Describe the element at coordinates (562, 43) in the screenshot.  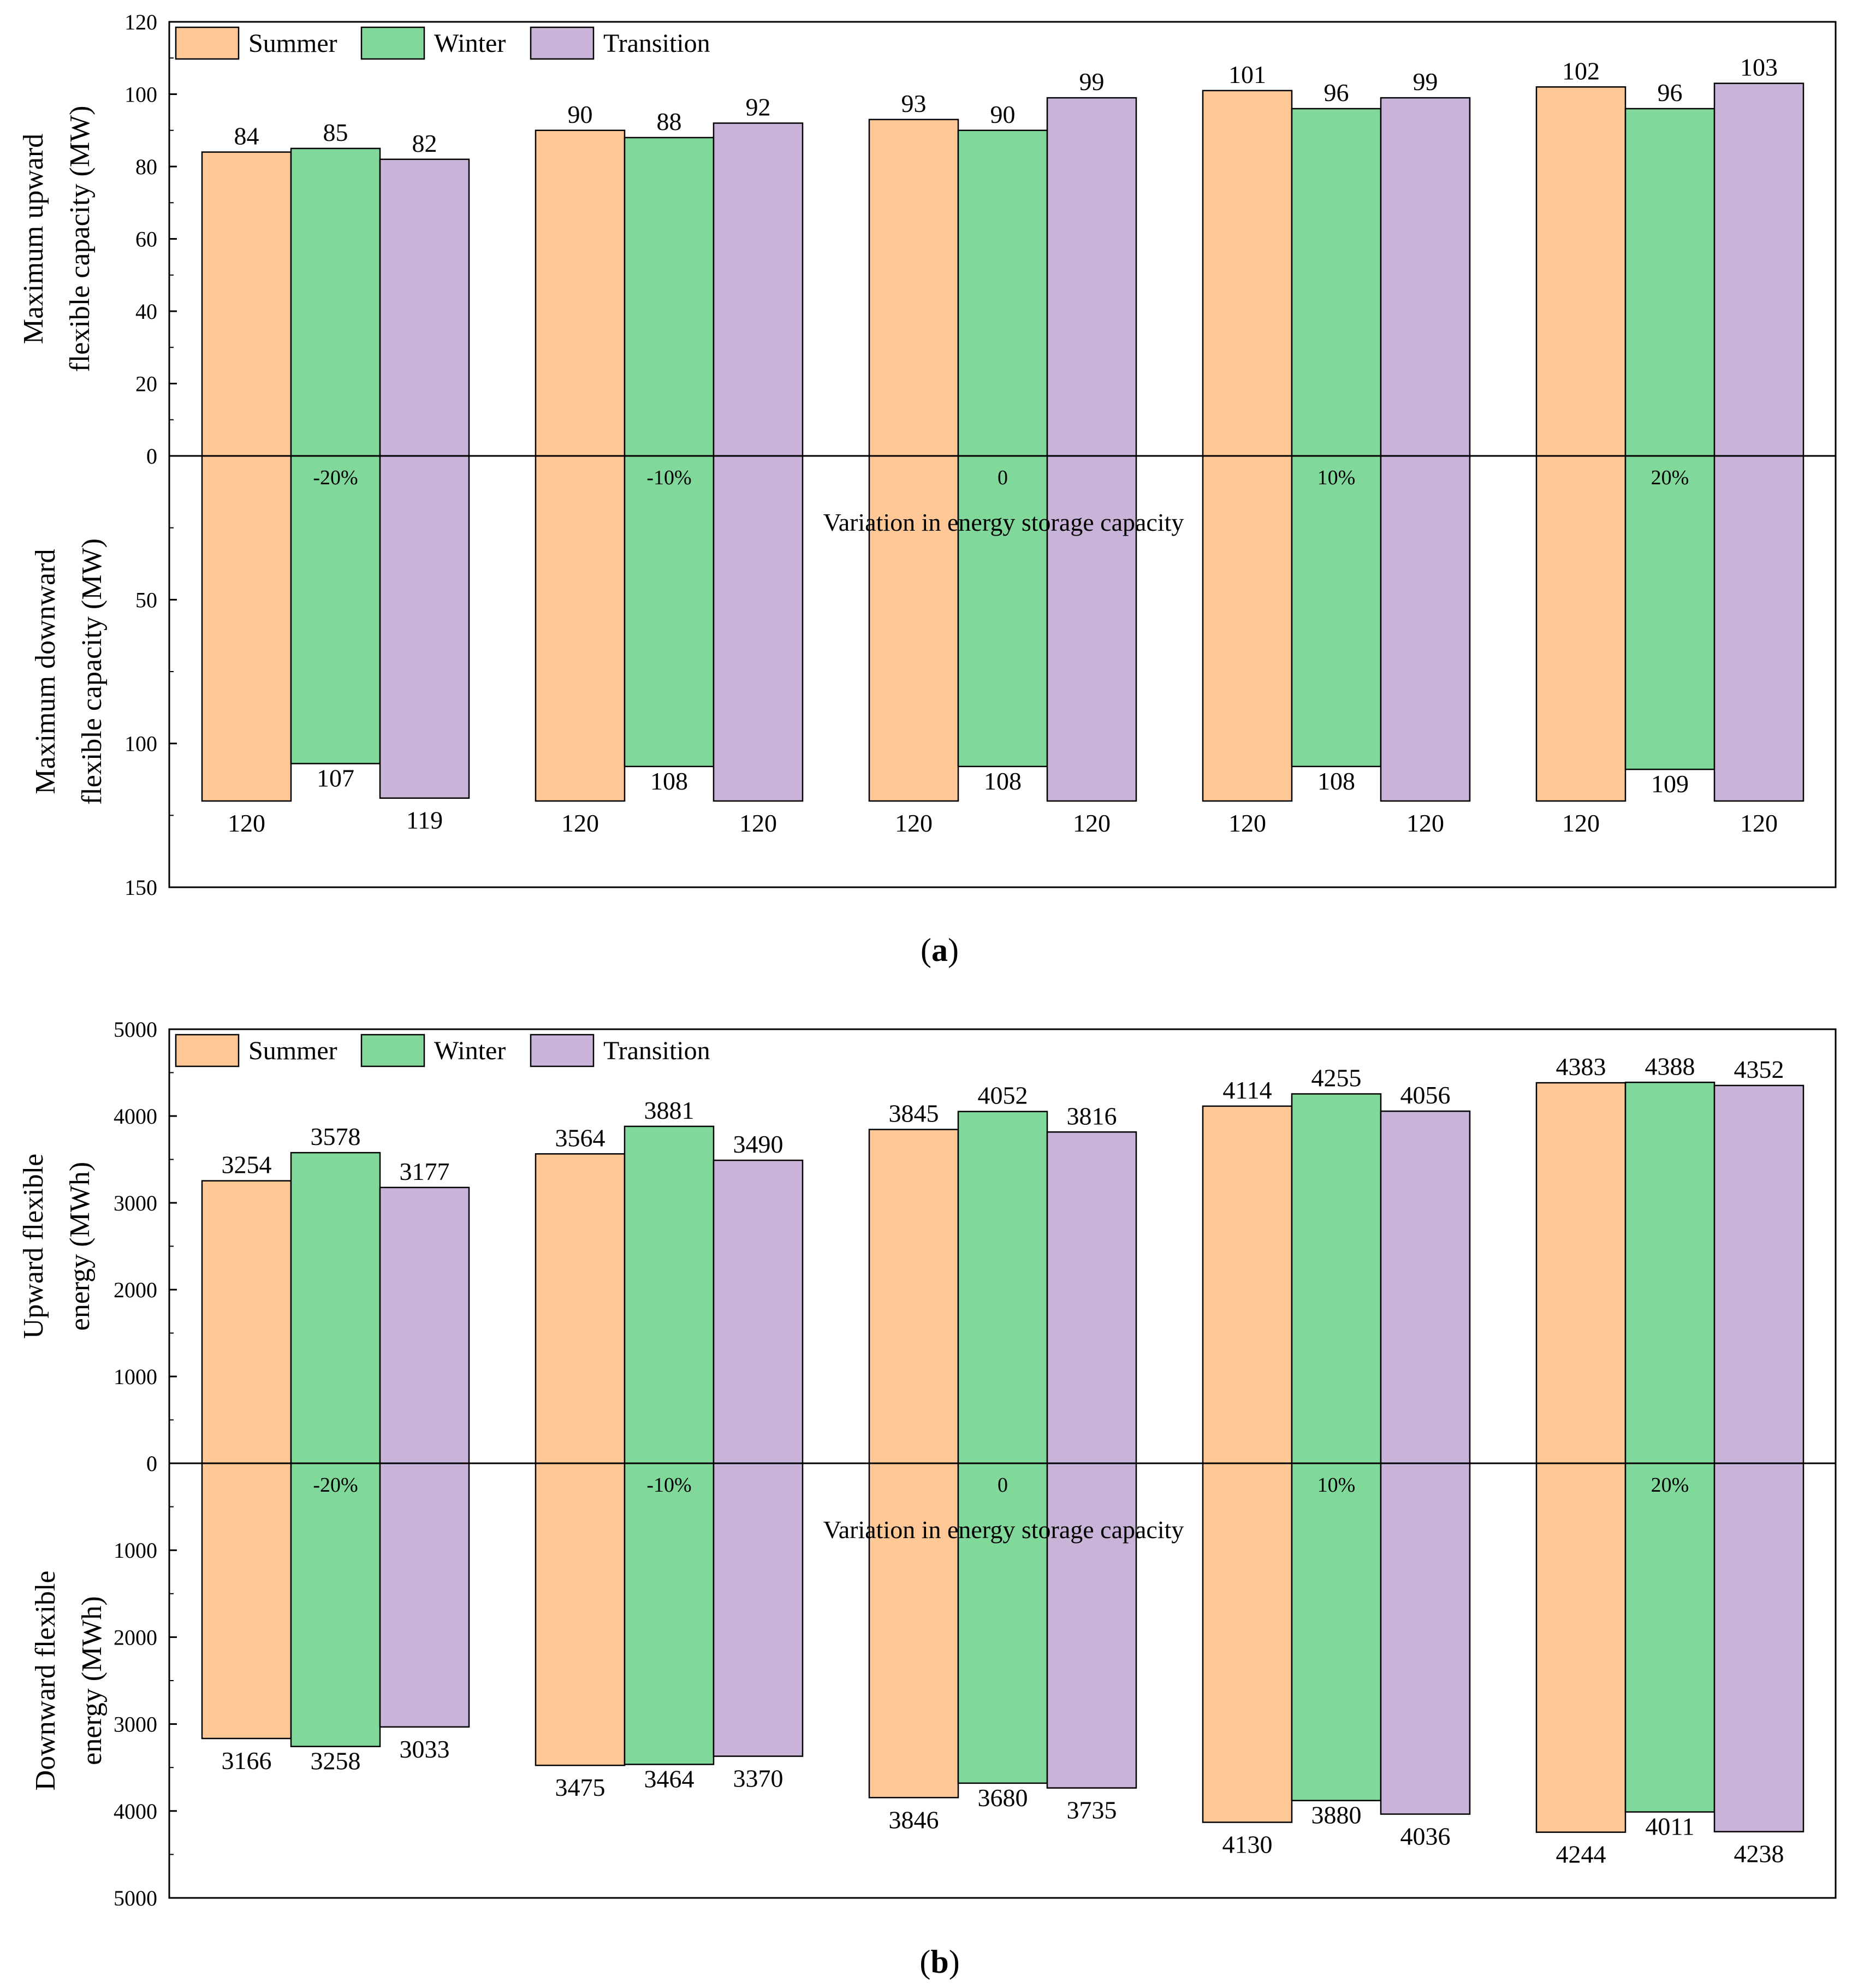
I see `legend-swatch-transition` at that location.